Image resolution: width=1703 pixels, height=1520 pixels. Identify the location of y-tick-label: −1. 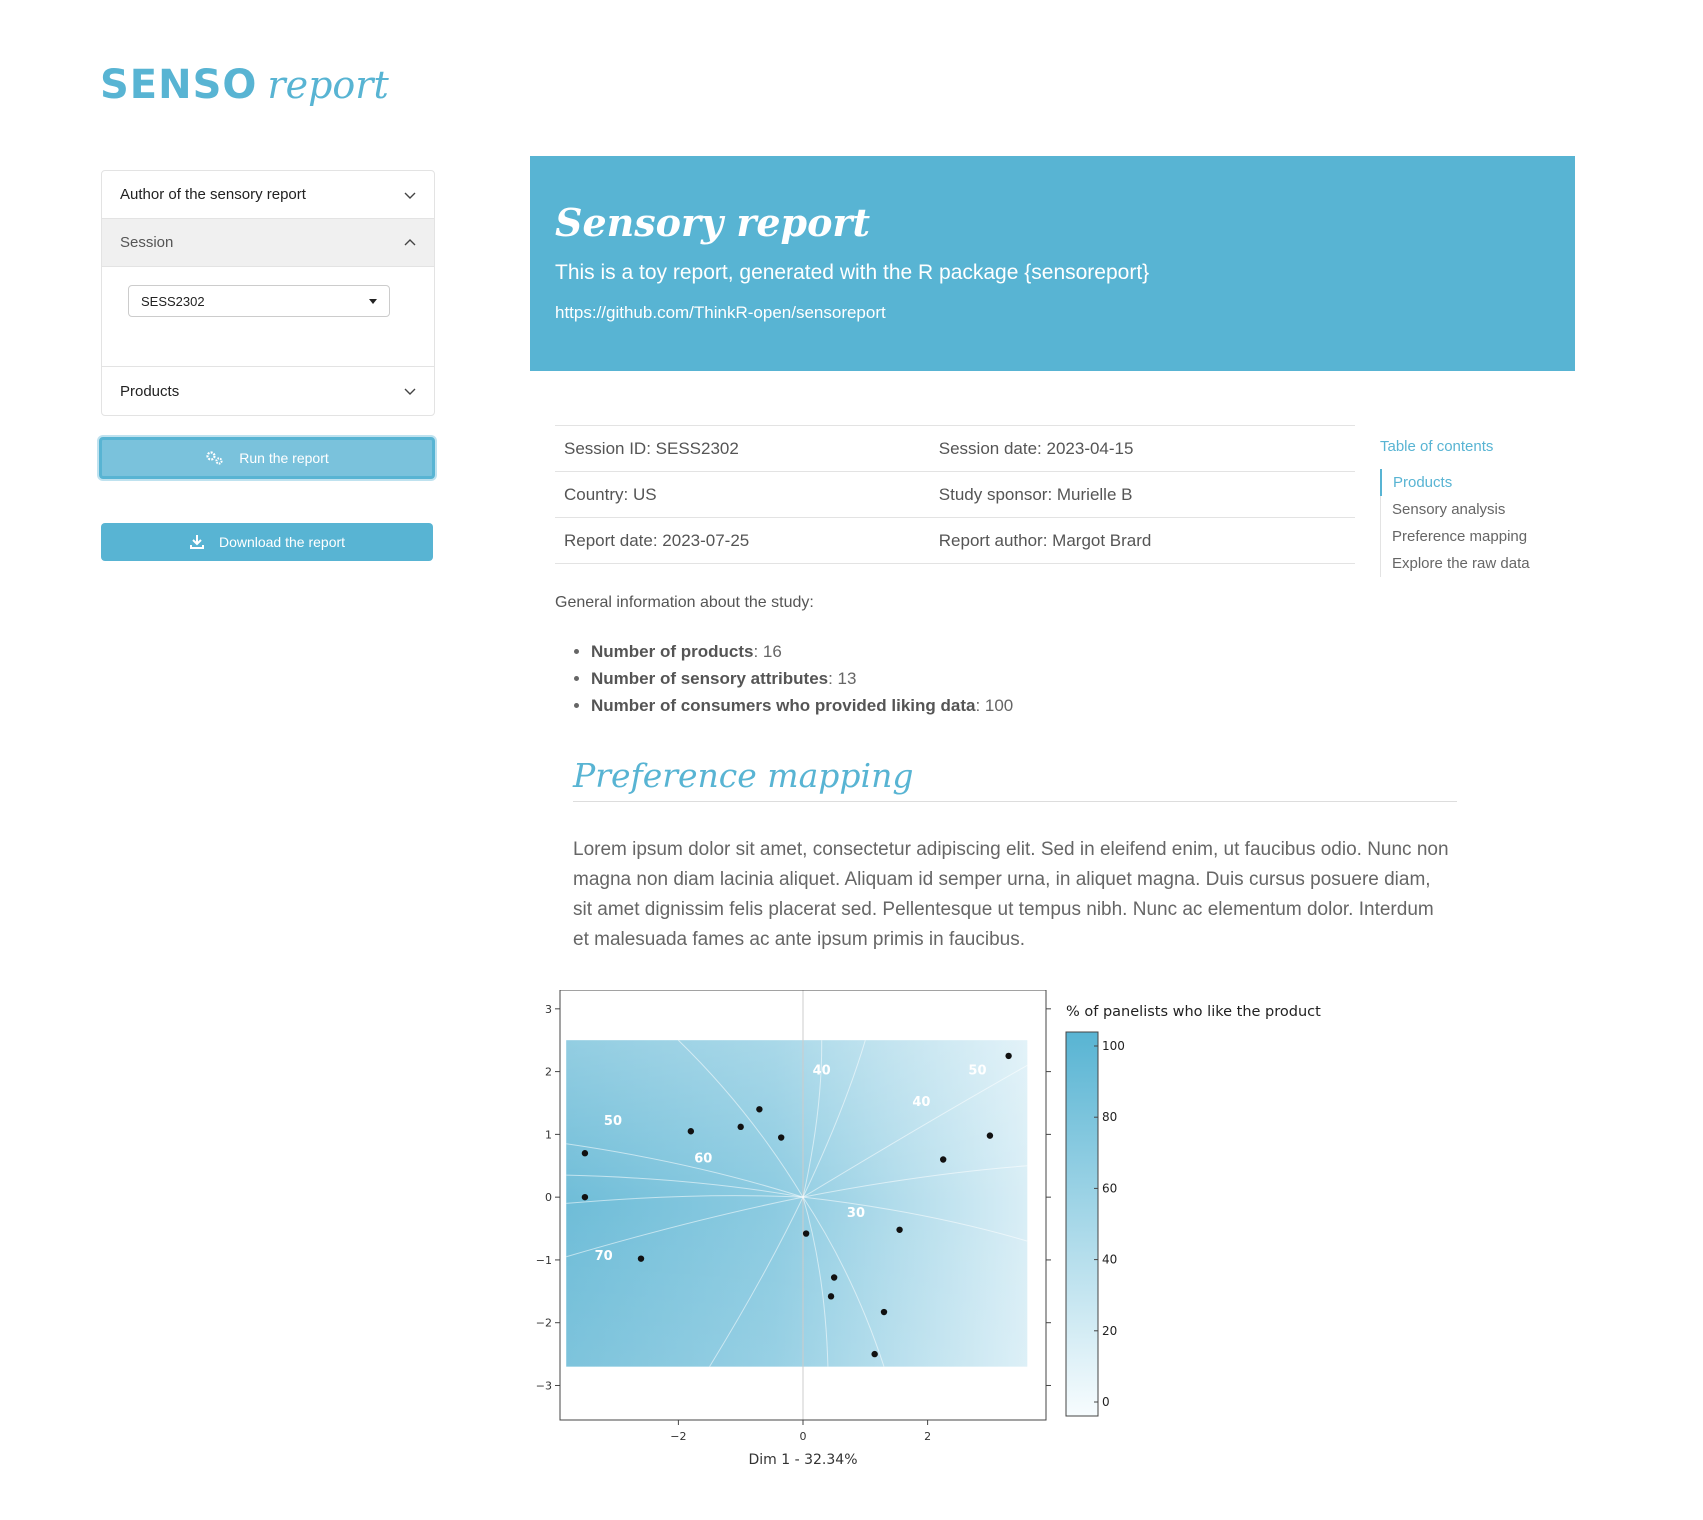
(544, 1260).